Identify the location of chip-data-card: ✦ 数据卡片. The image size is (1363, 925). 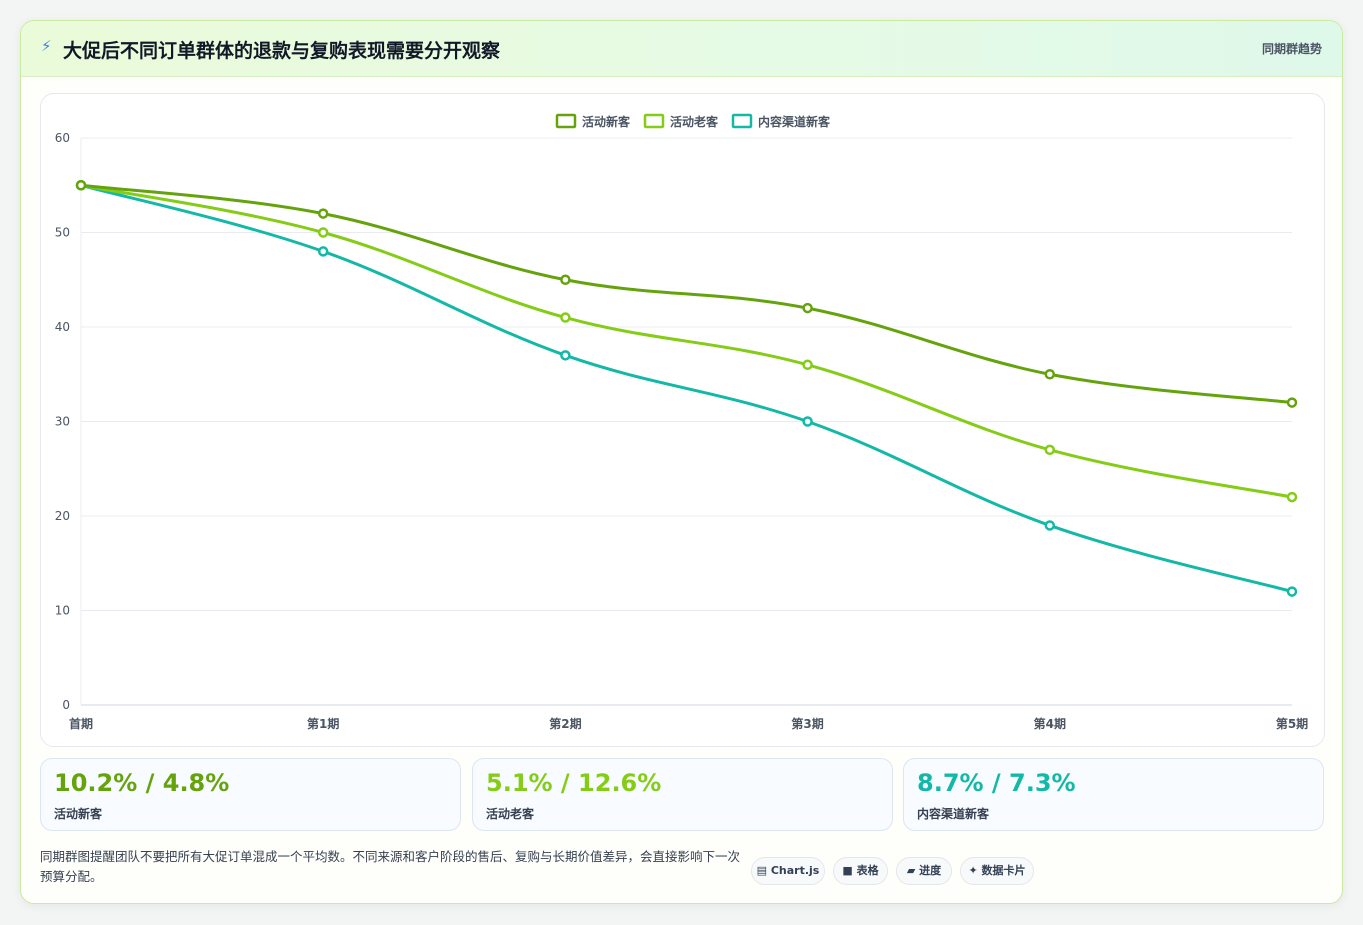
(997, 871).